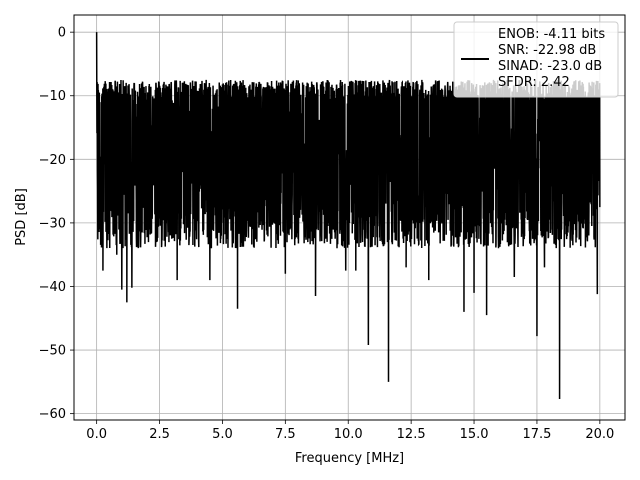 This screenshot has height=480, width=640. What do you see at coordinates (62, 33) in the screenshot?
I see `y-tick-label: 0` at bounding box center [62, 33].